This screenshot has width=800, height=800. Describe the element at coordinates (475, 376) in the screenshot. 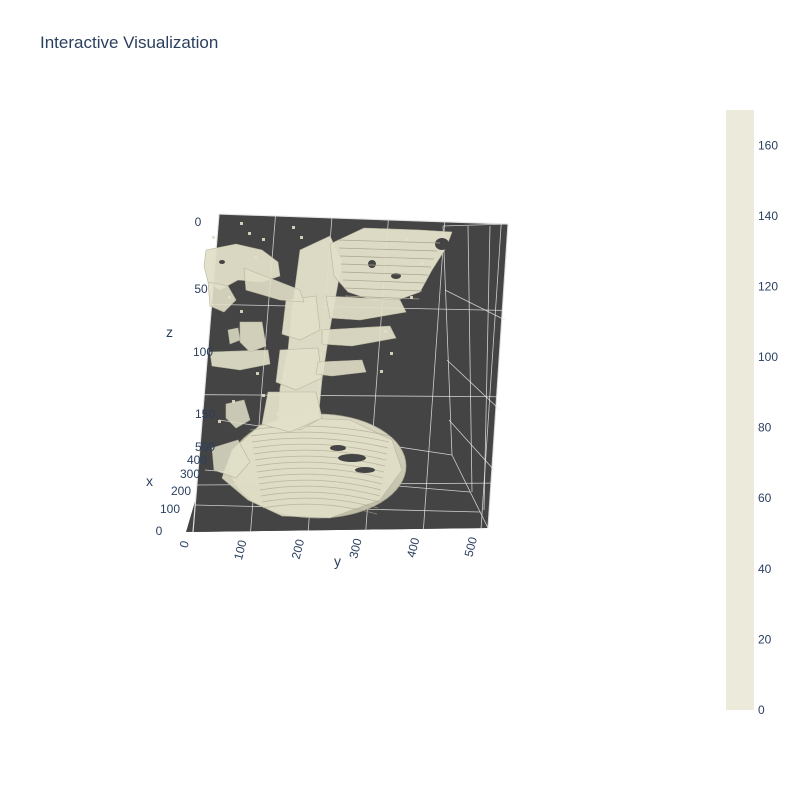

I see `scene-side-wall` at that location.